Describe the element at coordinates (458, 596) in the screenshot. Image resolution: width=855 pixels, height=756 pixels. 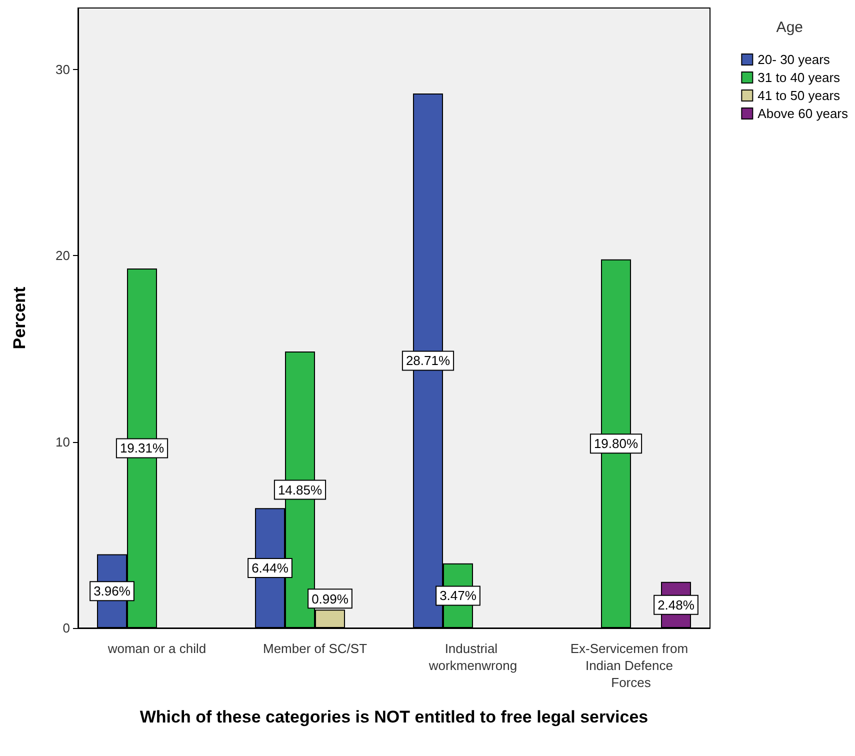
I see `data-label: 3.47%` at that location.